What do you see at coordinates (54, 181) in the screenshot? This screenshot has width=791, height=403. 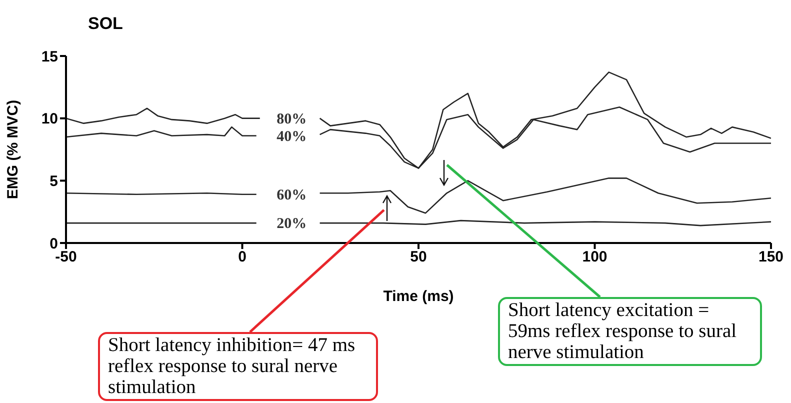 I see `y-tick-label: 5` at bounding box center [54, 181].